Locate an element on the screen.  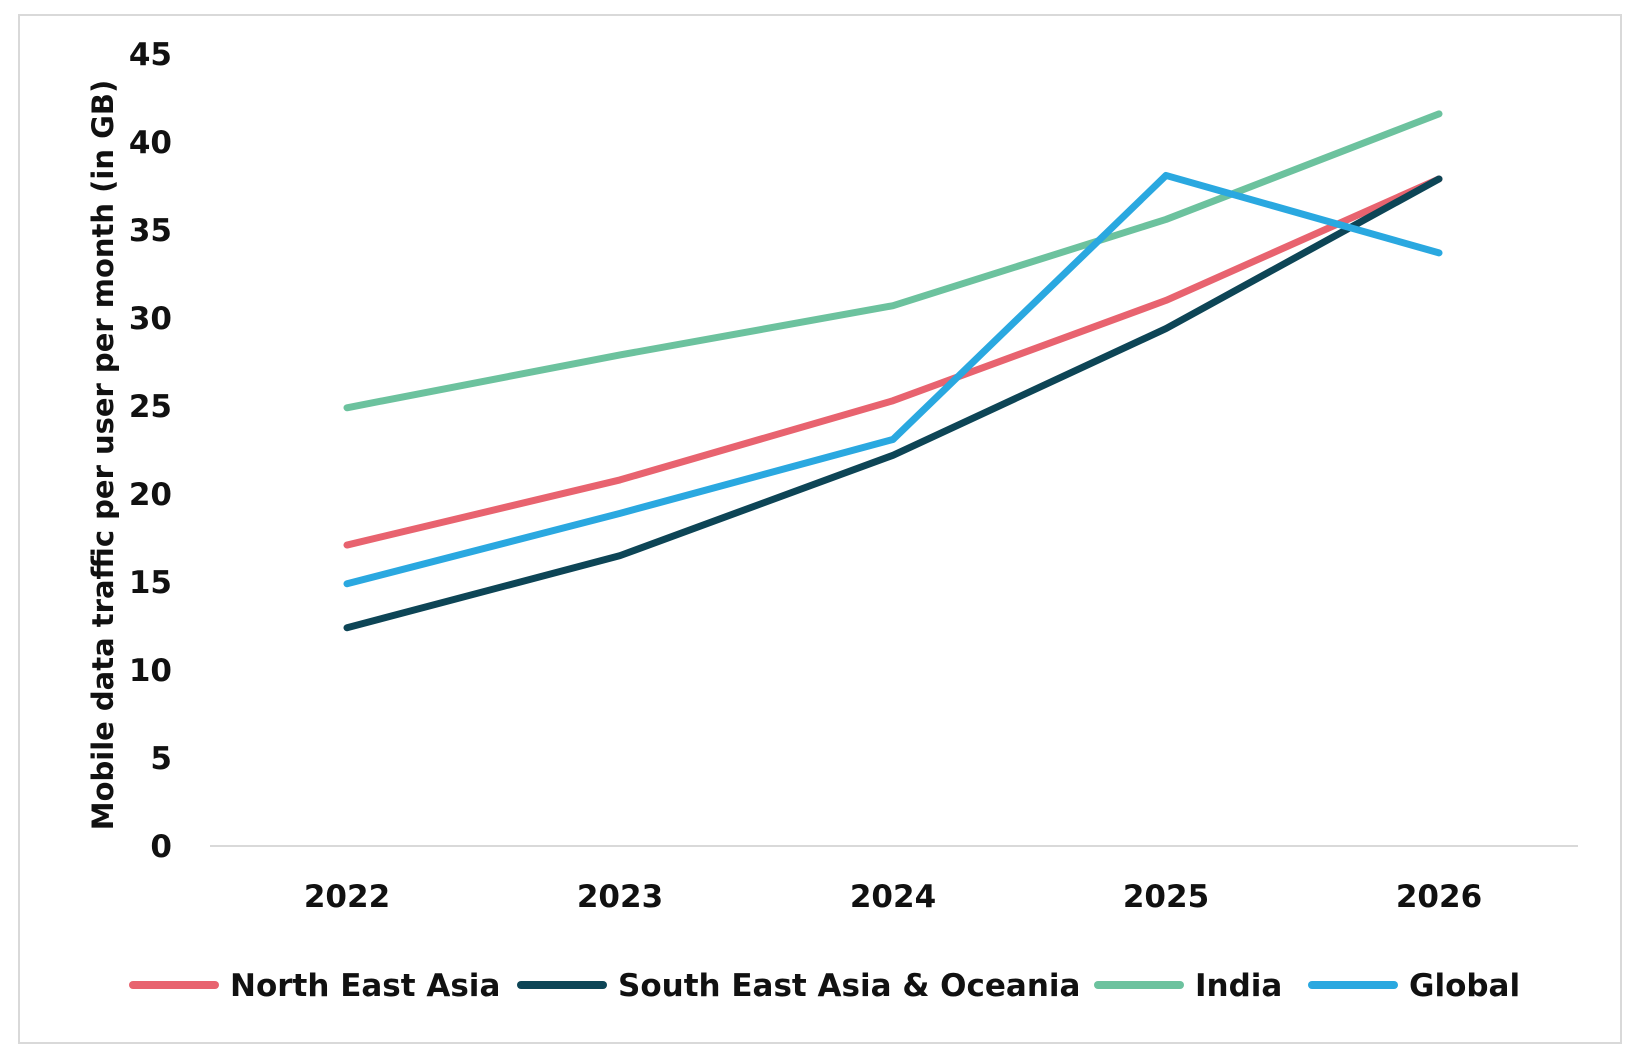
x-tick-label: 2025 is located at coordinates (1166, 897).